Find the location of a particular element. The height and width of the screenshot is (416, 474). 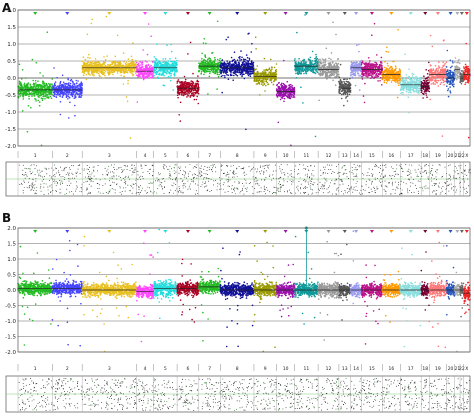

y-tick-label: 1.0 is located at coordinates (11, 45).